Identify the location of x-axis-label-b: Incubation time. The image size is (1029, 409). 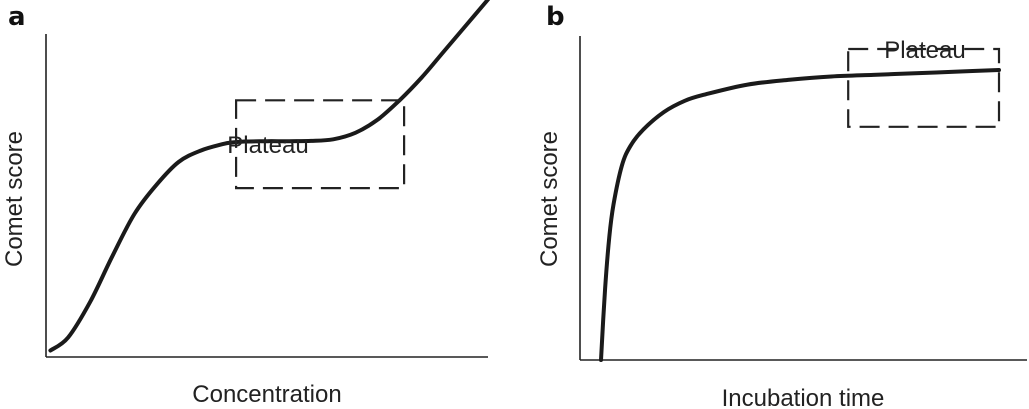
(803, 397).